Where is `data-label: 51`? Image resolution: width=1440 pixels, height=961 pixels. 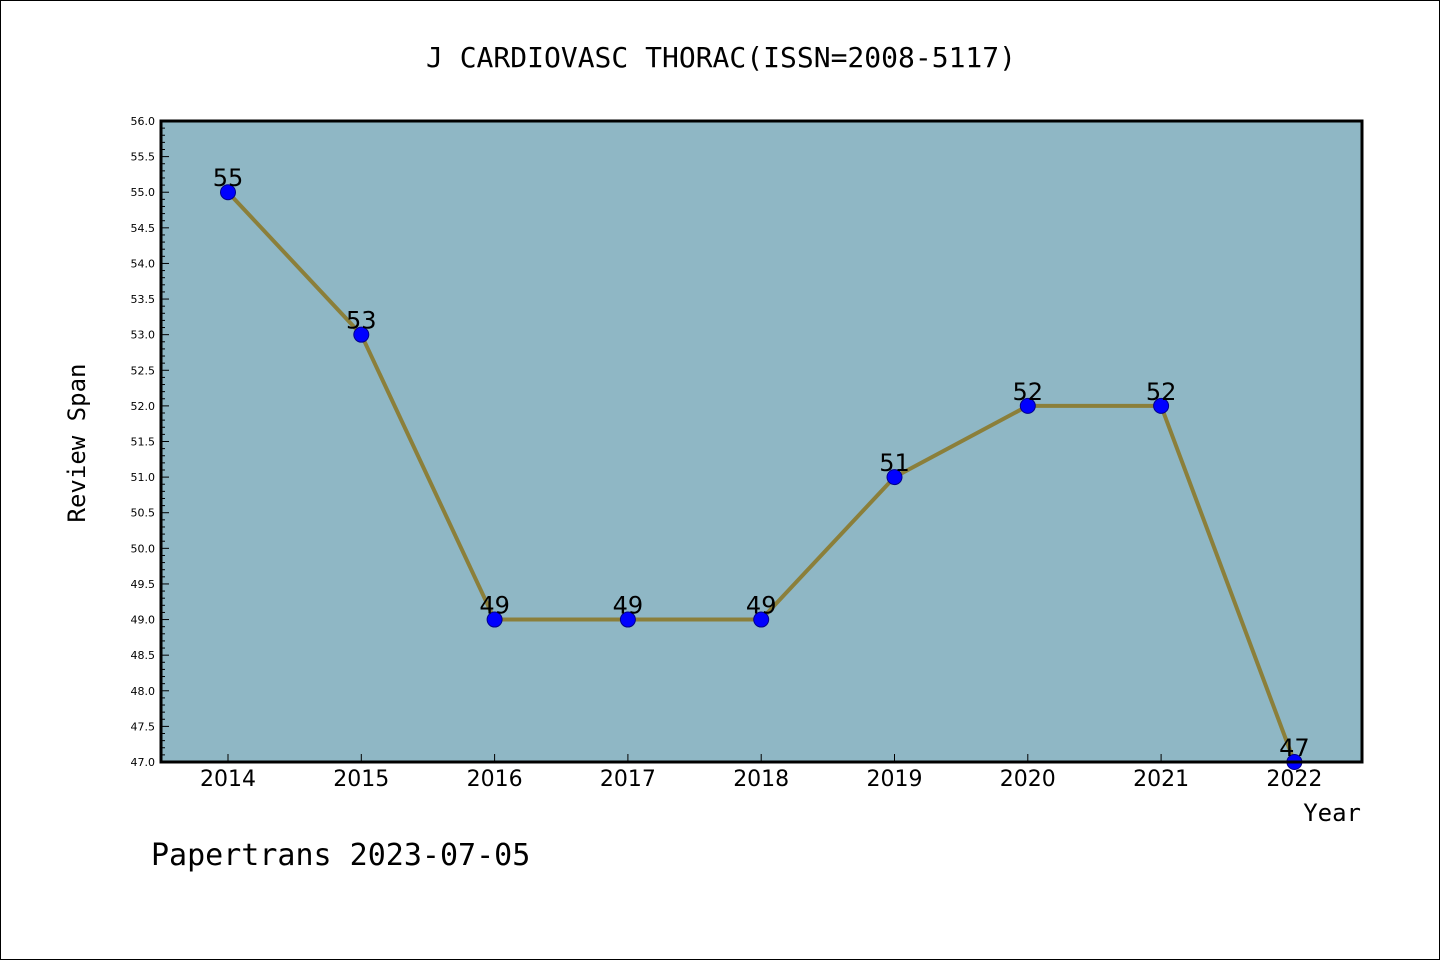 data-label: 51 is located at coordinates (894, 463).